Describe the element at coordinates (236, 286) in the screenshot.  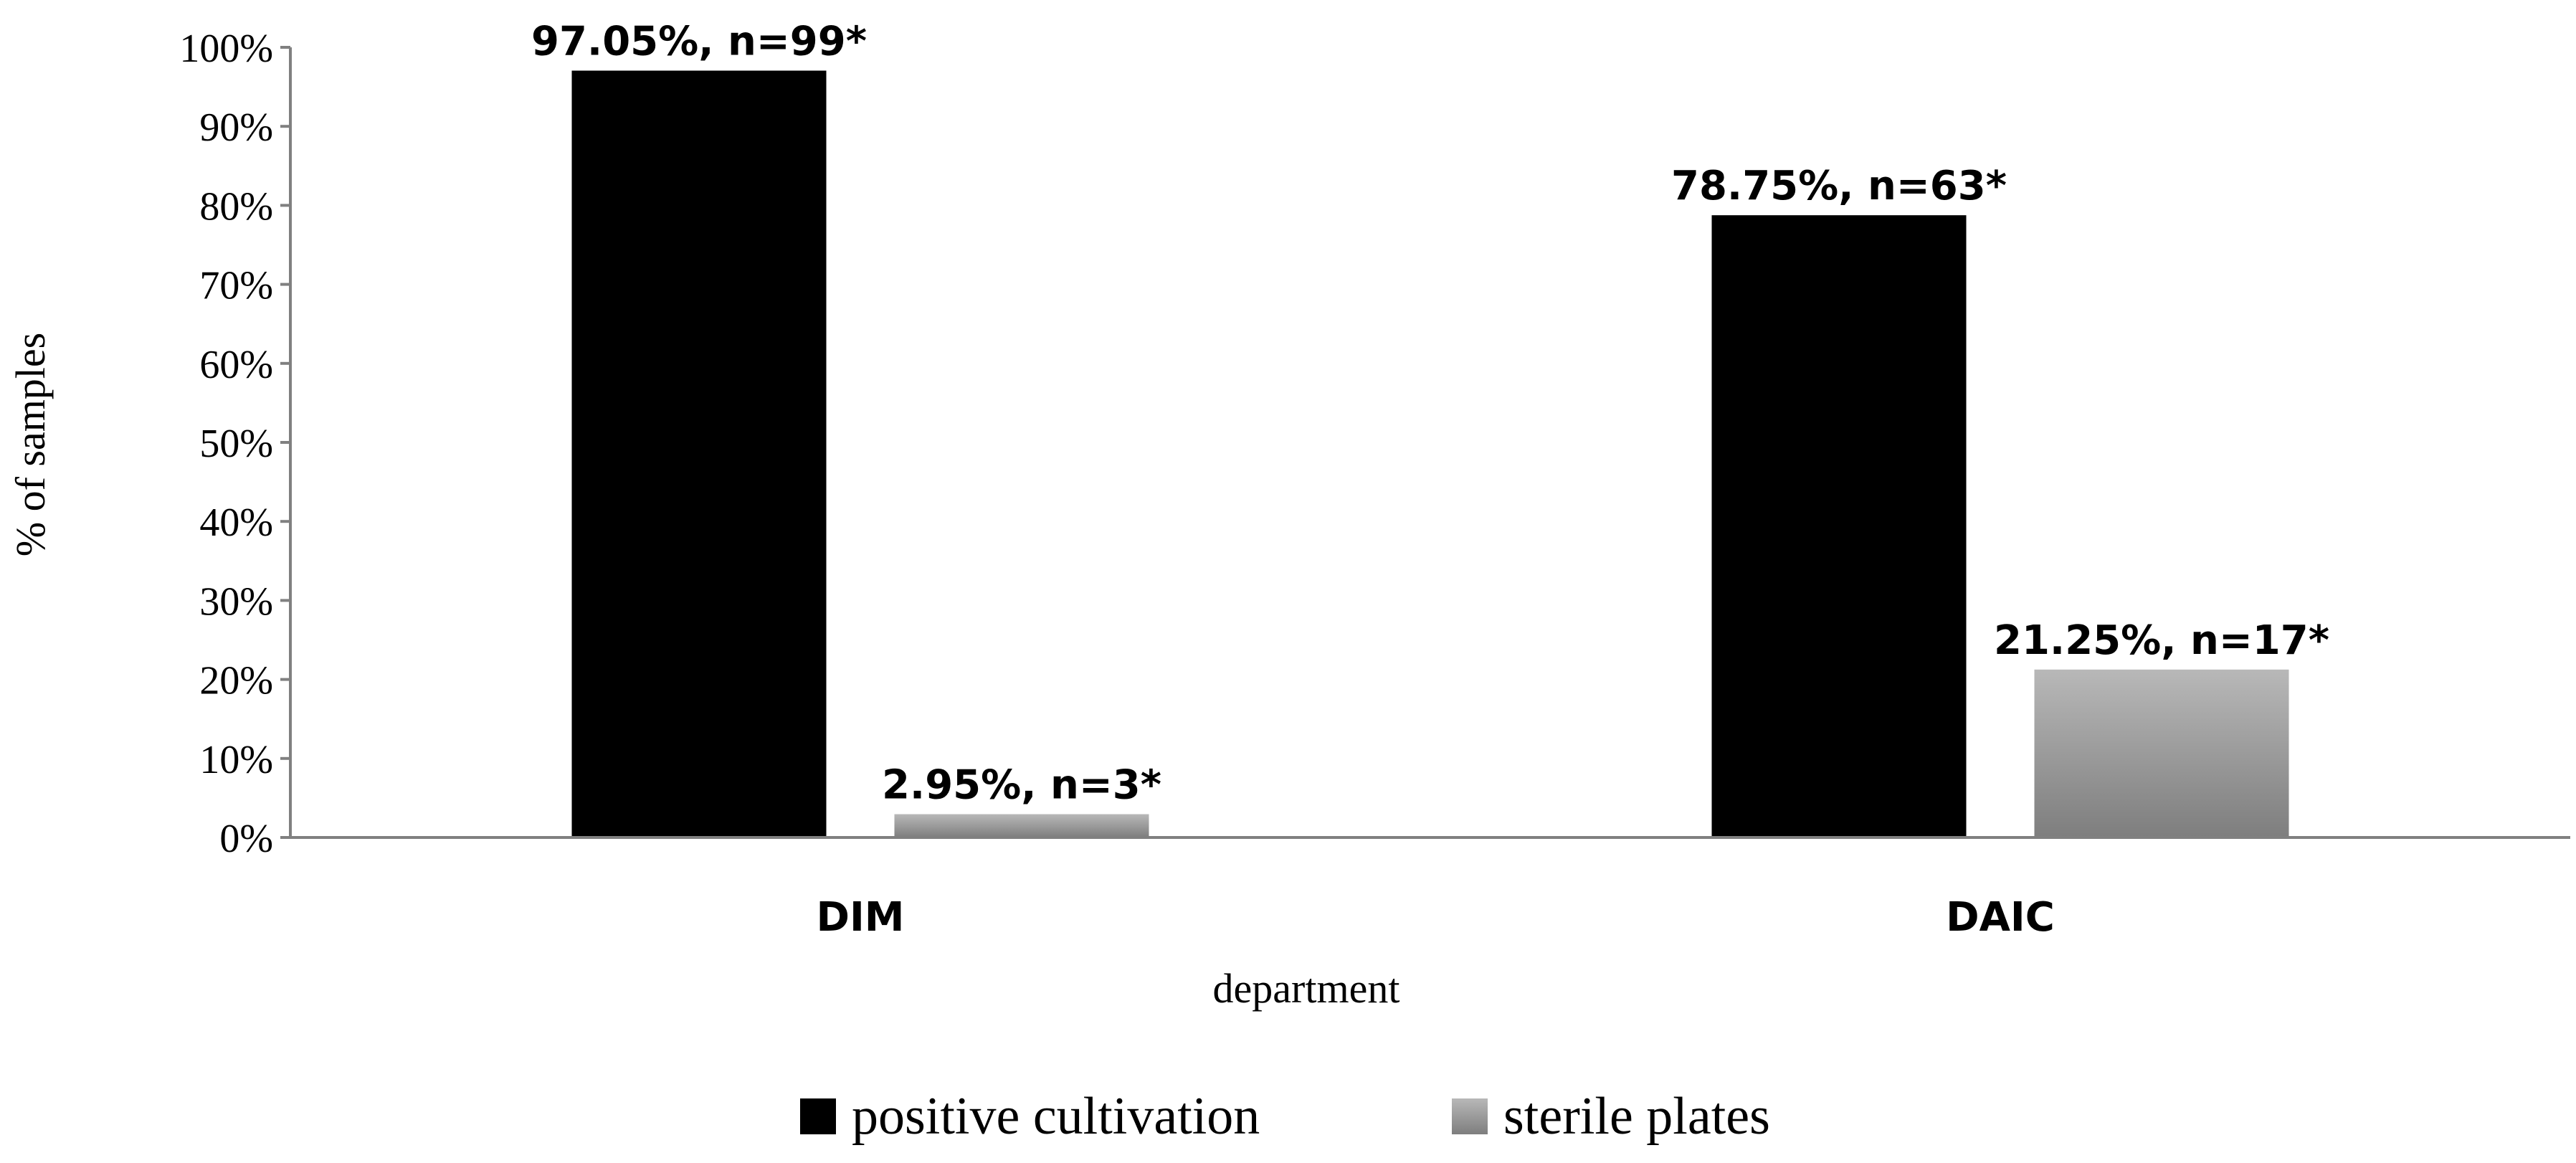
I see `y-tick-label: 70%` at that location.